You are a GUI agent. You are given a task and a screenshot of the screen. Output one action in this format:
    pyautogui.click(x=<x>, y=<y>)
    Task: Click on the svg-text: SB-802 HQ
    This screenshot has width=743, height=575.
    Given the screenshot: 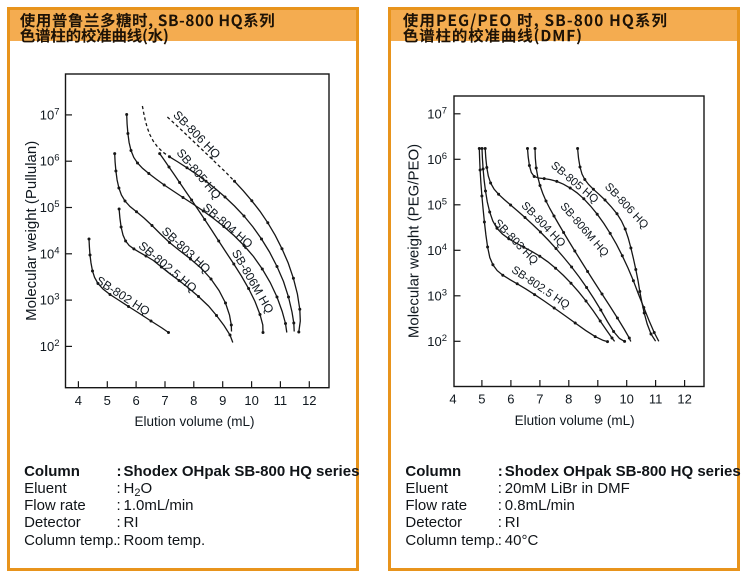 What is the action you would take?
    pyautogui.click(x=122, y=295)
    